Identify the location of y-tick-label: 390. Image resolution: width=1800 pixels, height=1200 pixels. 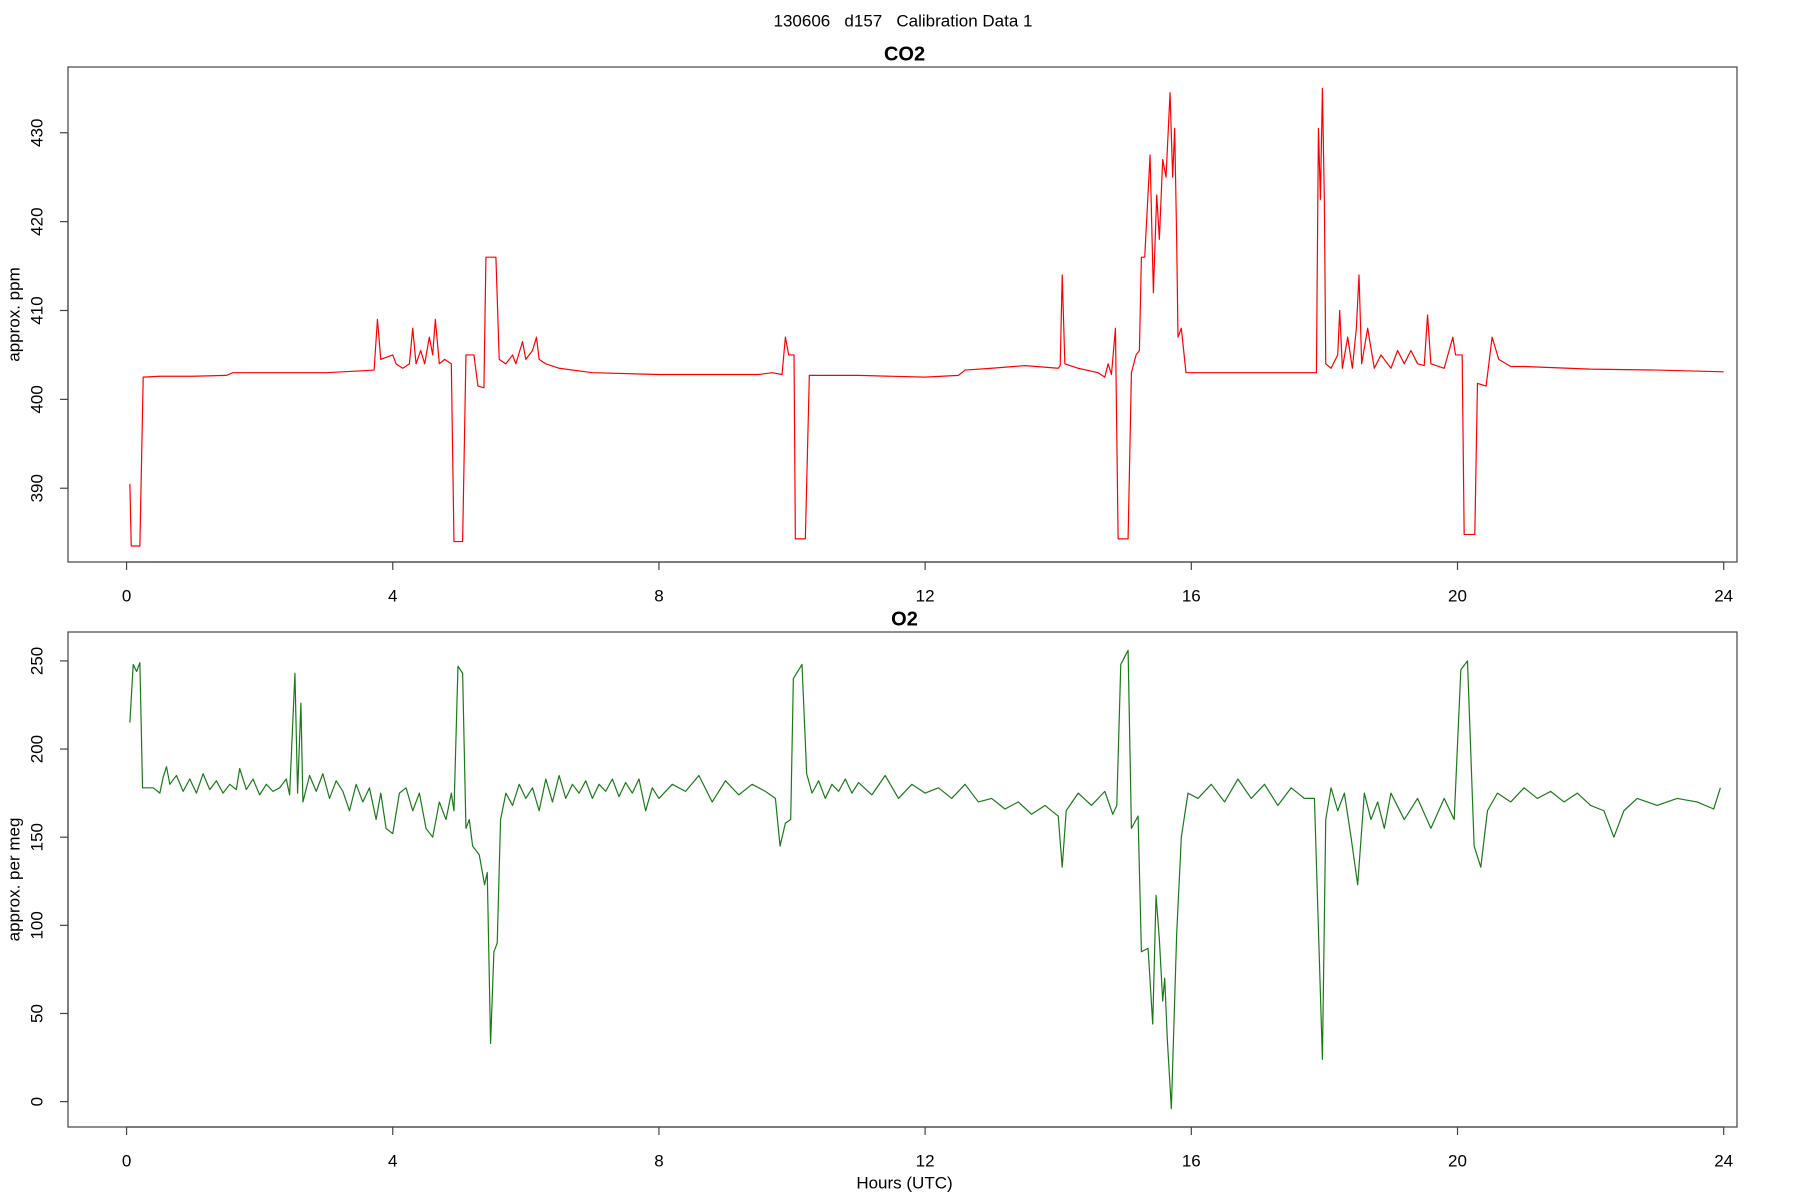
(36, 488).